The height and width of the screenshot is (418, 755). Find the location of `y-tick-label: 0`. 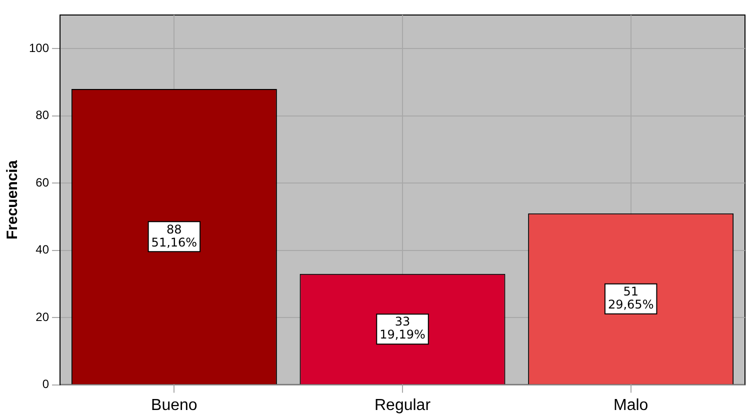

y-tick-label: 0 is located at coordinates (46, 384).